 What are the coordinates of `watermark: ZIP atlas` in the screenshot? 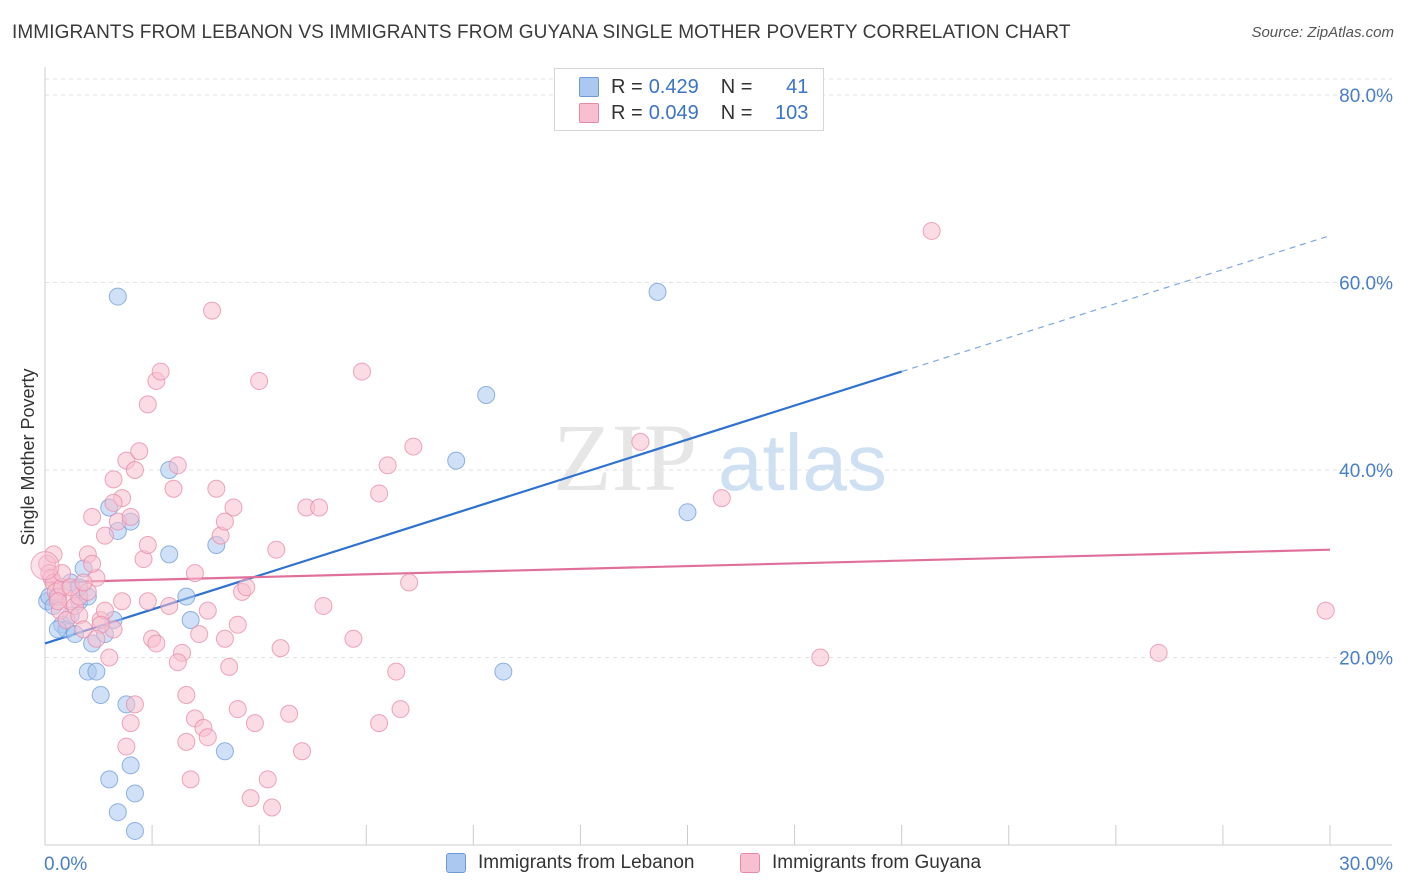 It's located at (720, 457).